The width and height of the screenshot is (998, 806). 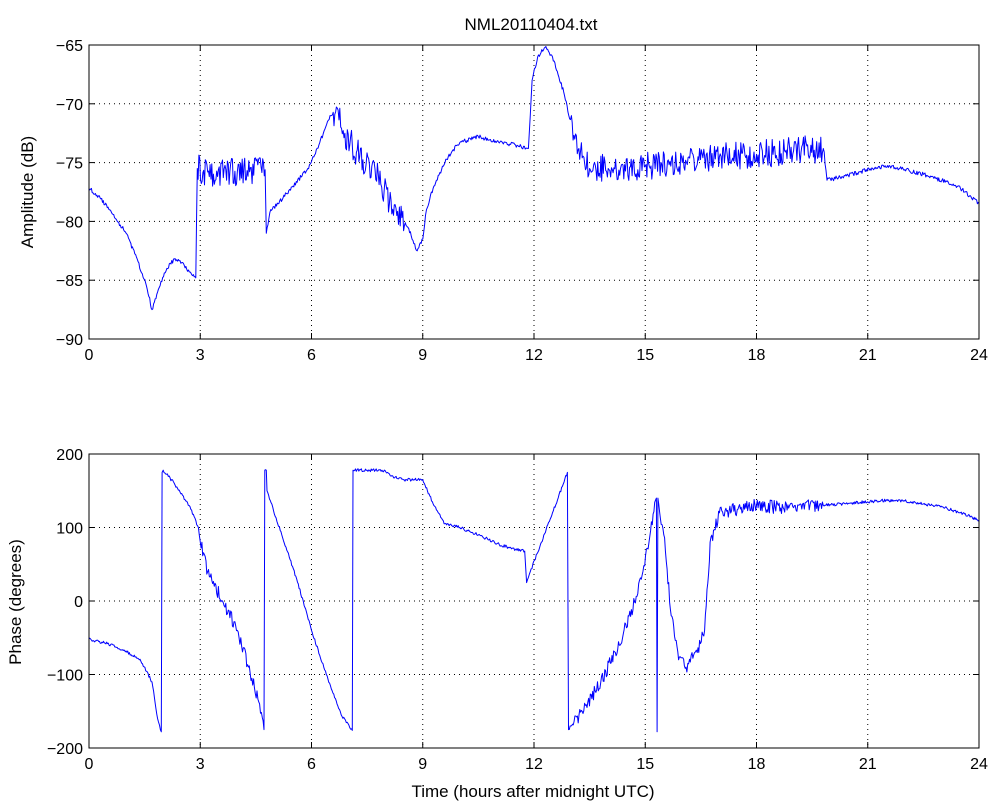 What do you see at coordinates (89, 764) in the screenshot?
I see `phase-x-tick-label: 0` at bounding box center [89, 764].